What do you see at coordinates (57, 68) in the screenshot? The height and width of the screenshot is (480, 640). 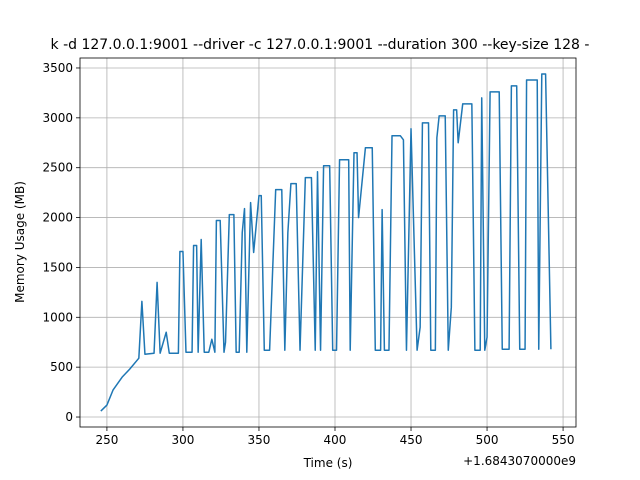 I see `y-tick-label: 3500` at bounding box center [57, 68].